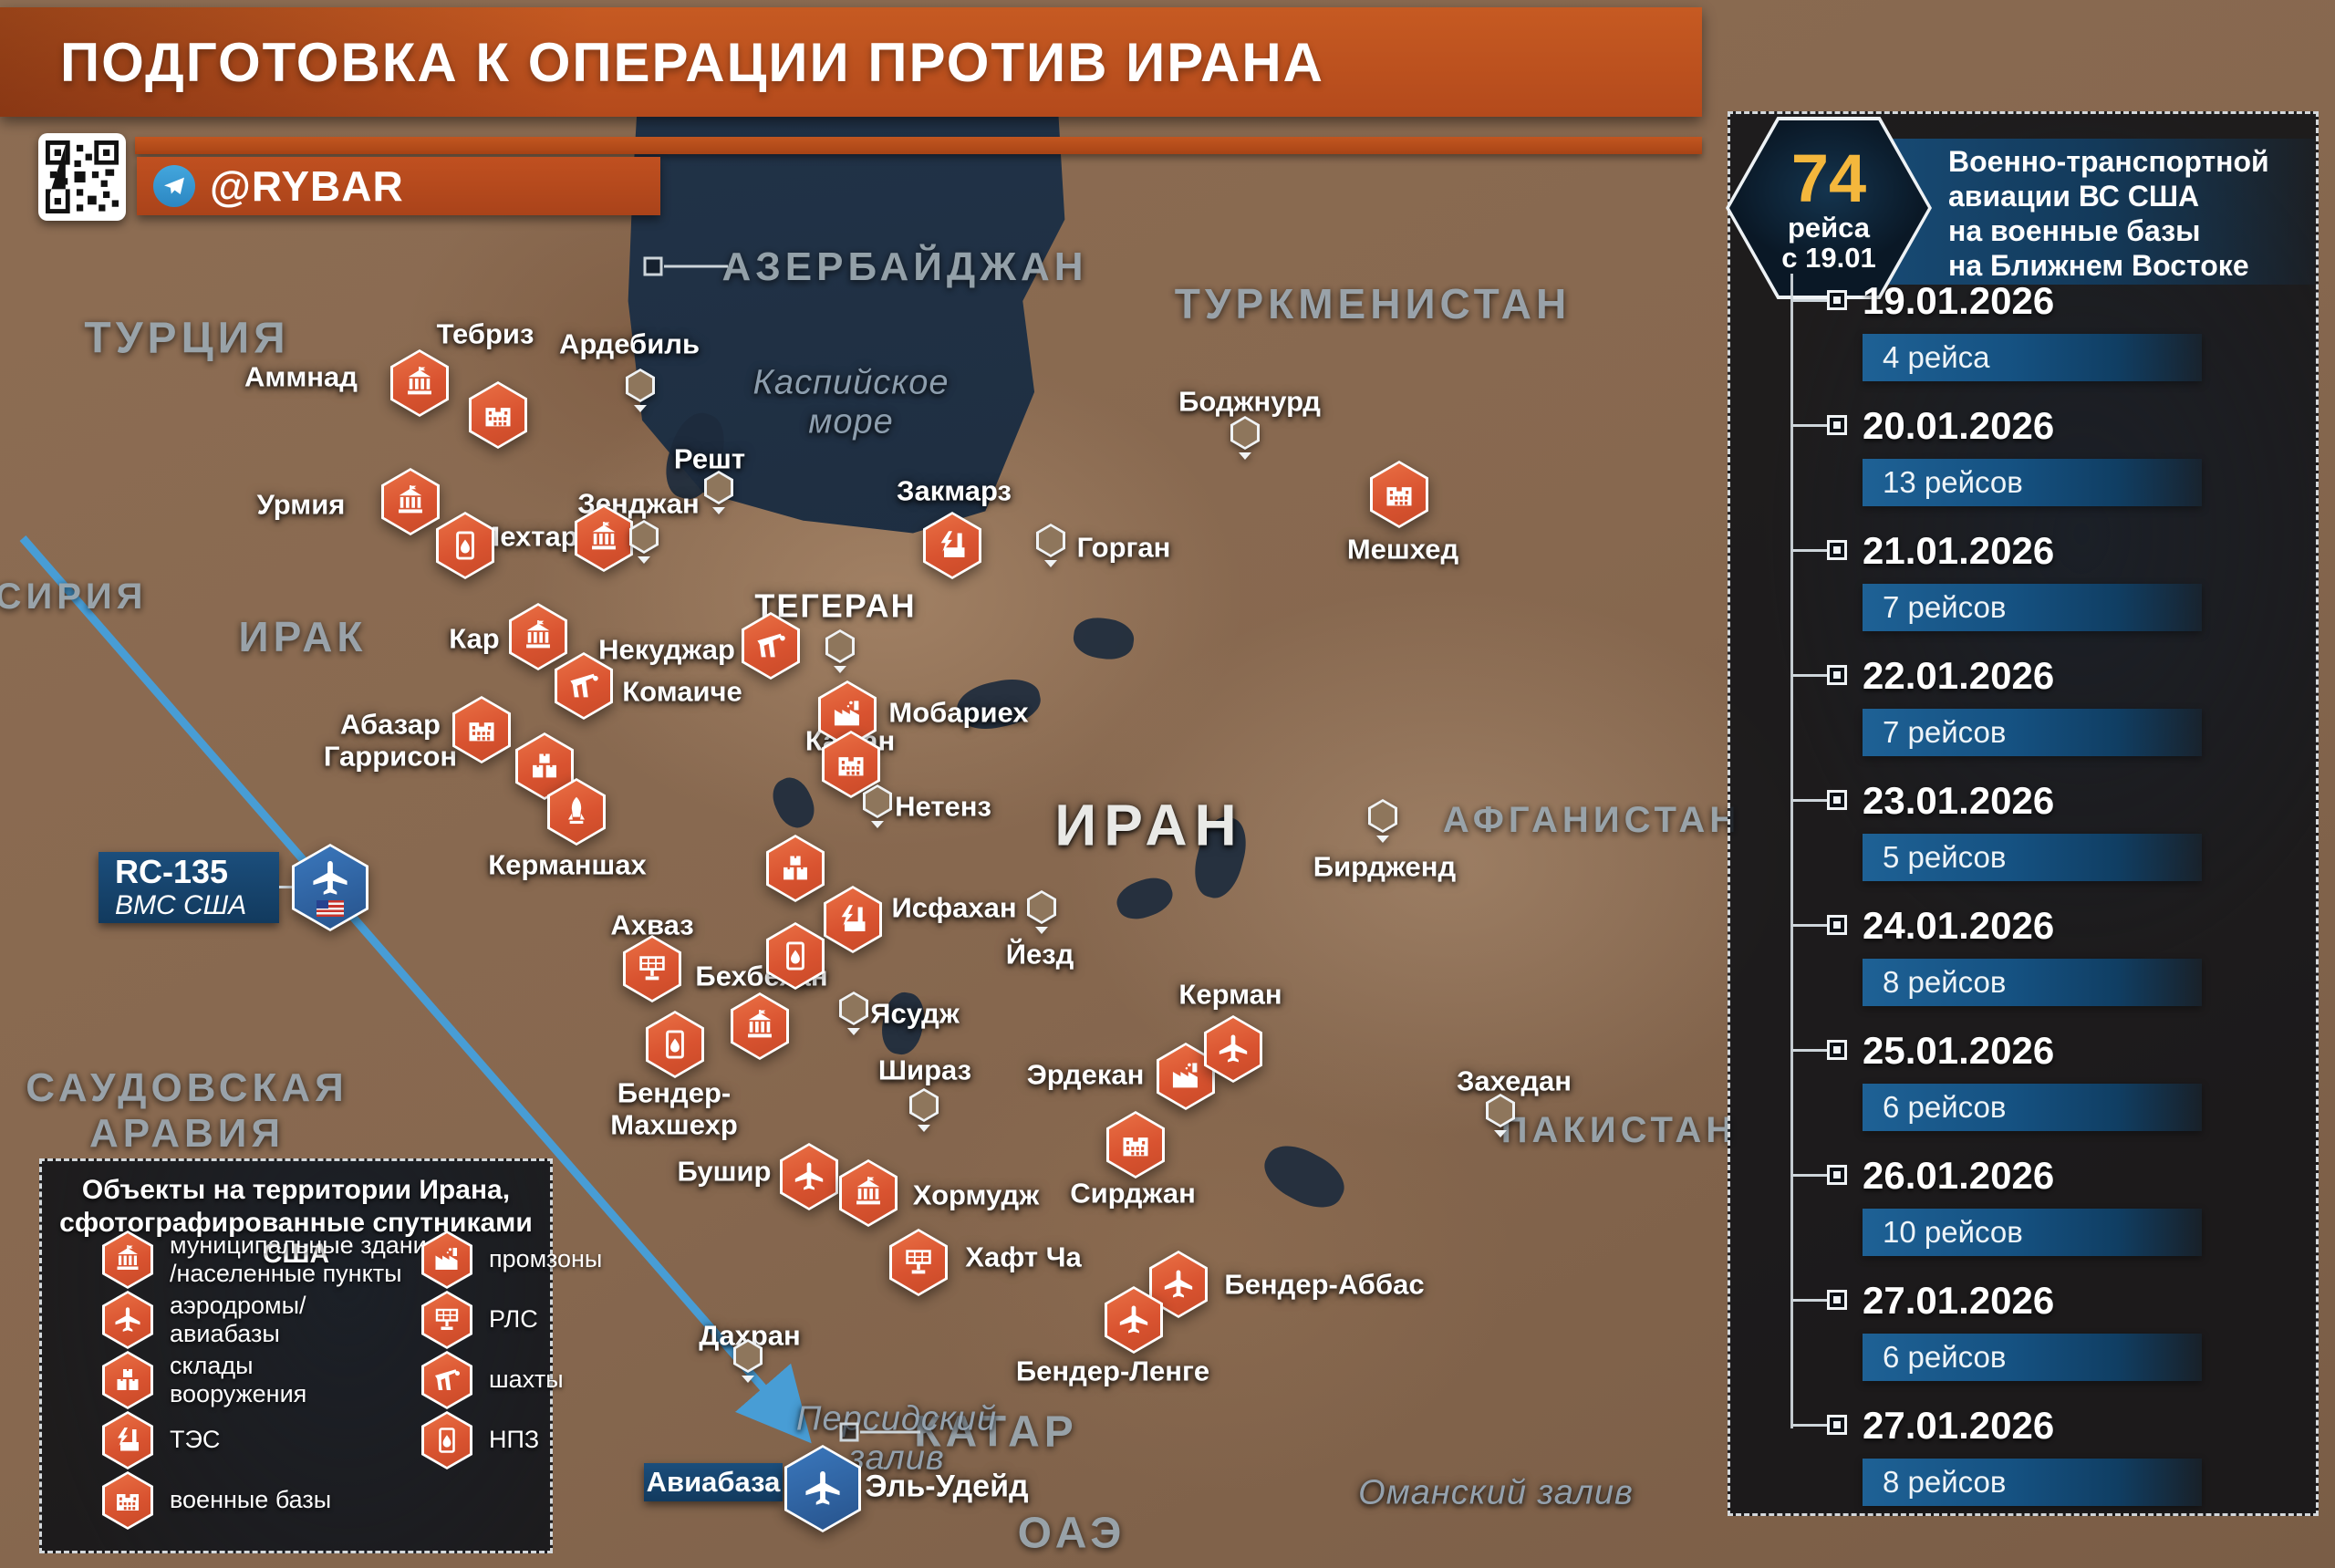  Describe the element at coordinates (713, 1482) in the screenshot. I see `airbase-label-box: Авиабаза` at that location.